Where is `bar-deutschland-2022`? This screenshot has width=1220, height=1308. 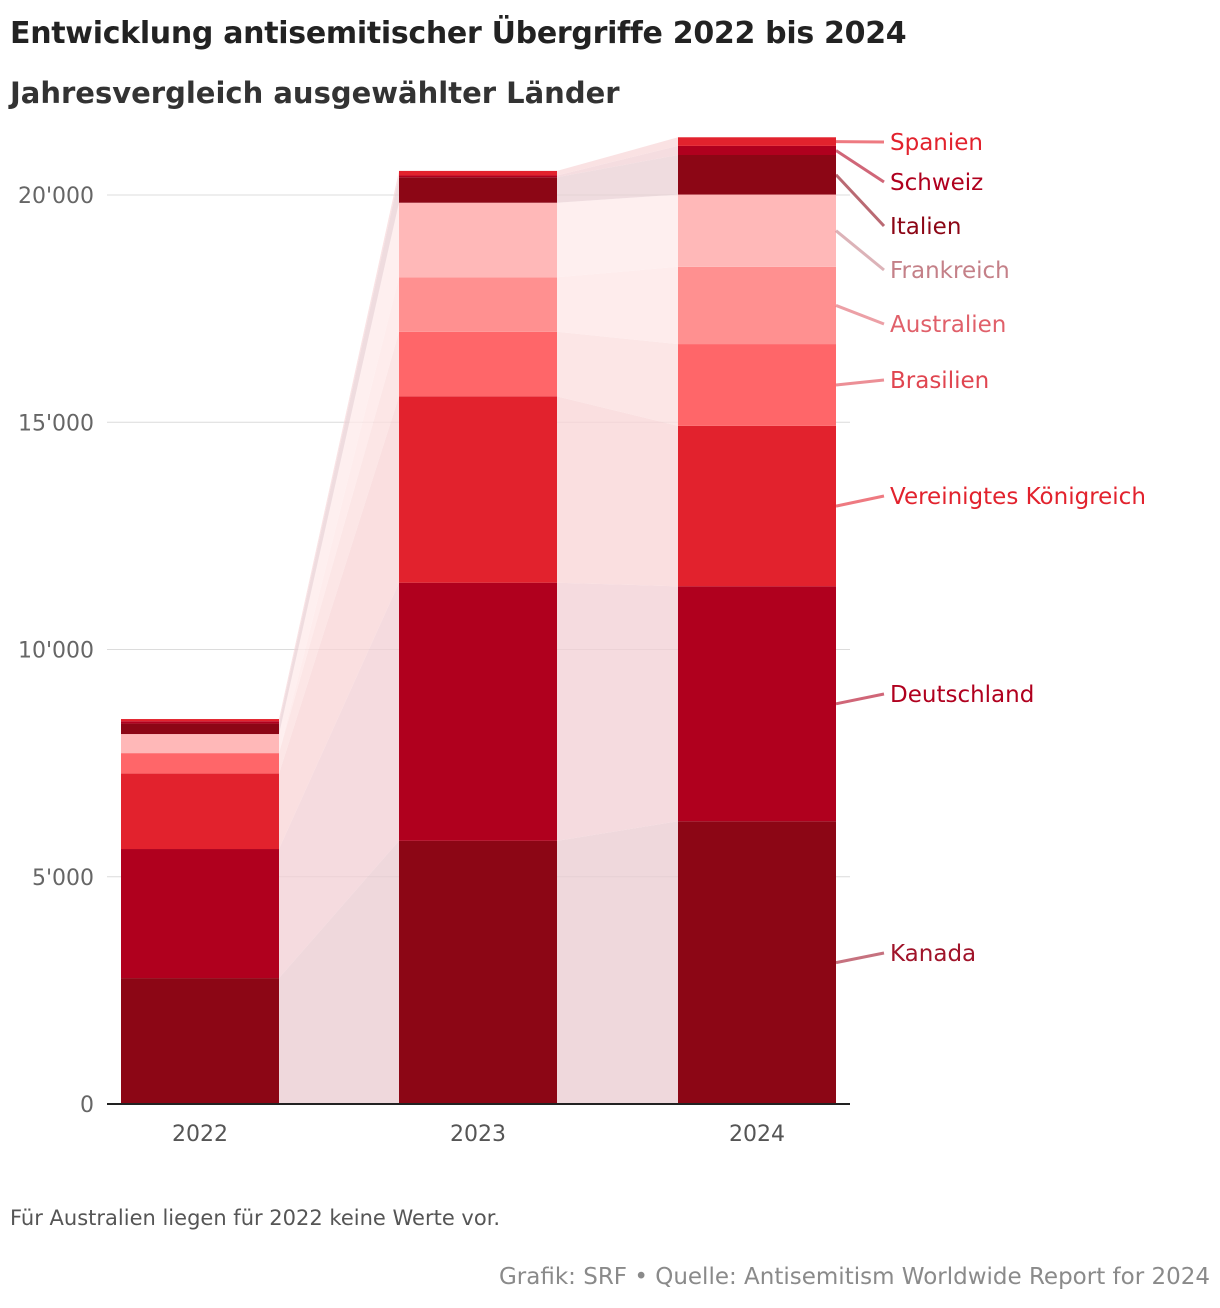
bar-deutschland-2022 is located at coordinates (200, 914).